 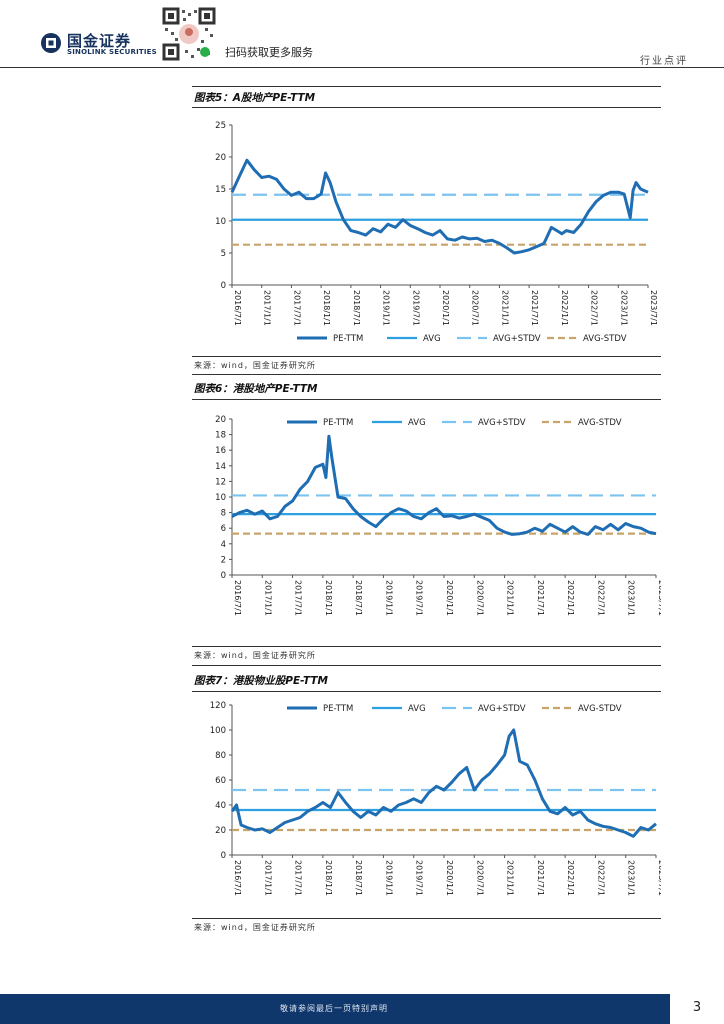 What do you see at coordinates (218, 706) in the screenshot?
I see `y-tick-label: 120` at bounding box center [218, 706].